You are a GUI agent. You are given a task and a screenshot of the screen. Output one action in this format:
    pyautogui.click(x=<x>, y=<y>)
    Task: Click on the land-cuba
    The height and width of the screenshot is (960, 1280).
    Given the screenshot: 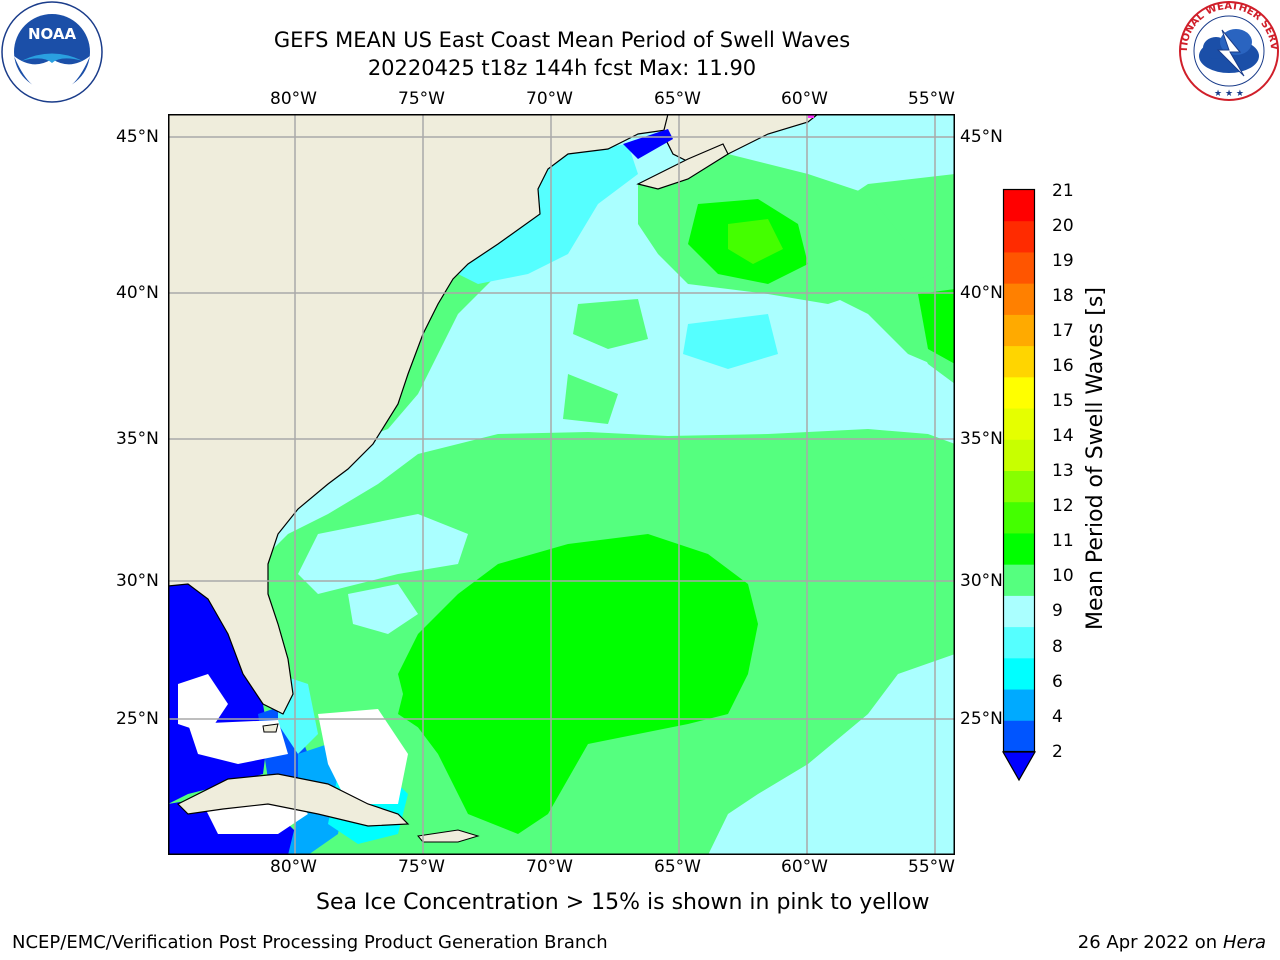 What is the action you would take?
    pyautogui.click(x=293, y=800)
    